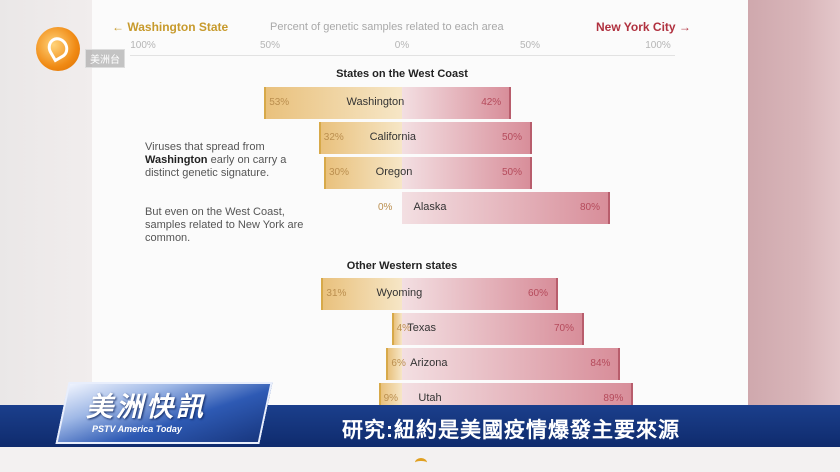  I want to click on axis-tick-label: 0%, so click(402, 45).